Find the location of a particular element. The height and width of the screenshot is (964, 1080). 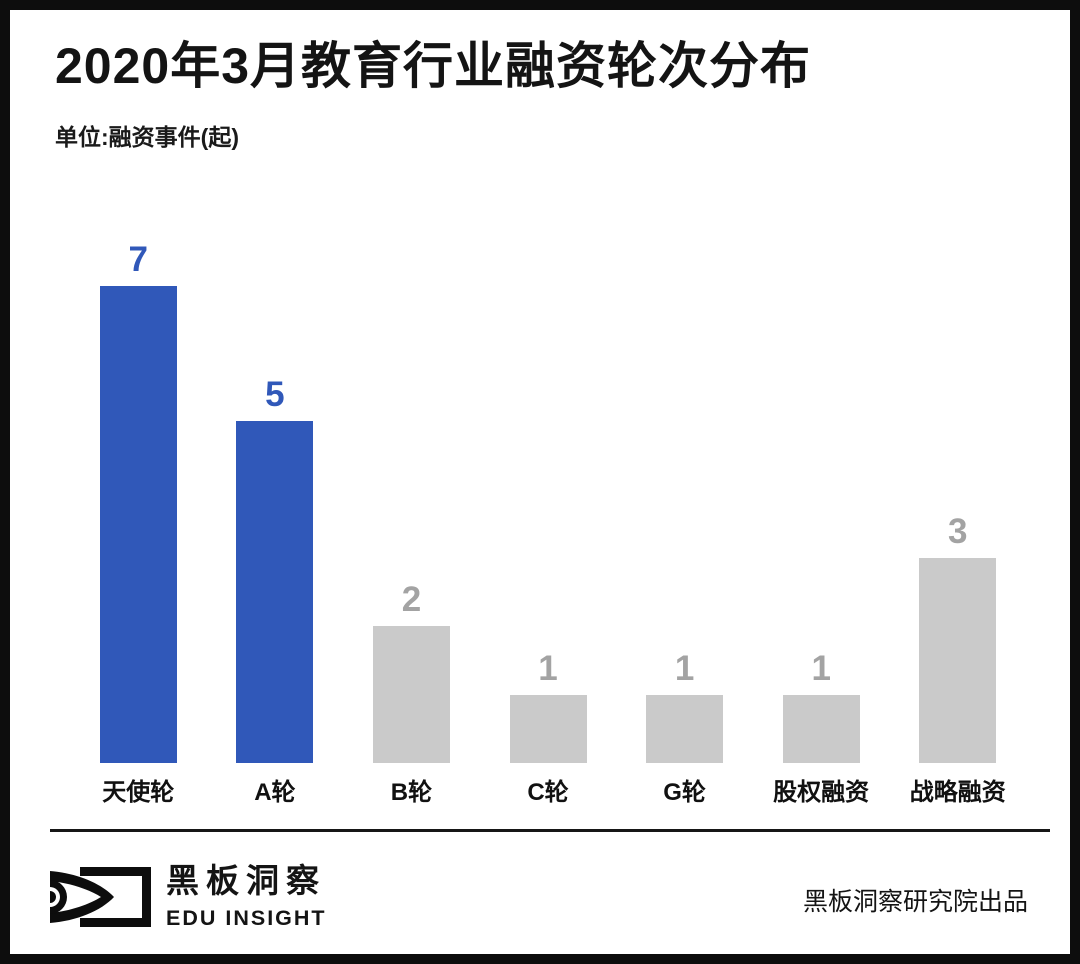

chart-column: 5 A轮 is located at coordinates (275, 523).